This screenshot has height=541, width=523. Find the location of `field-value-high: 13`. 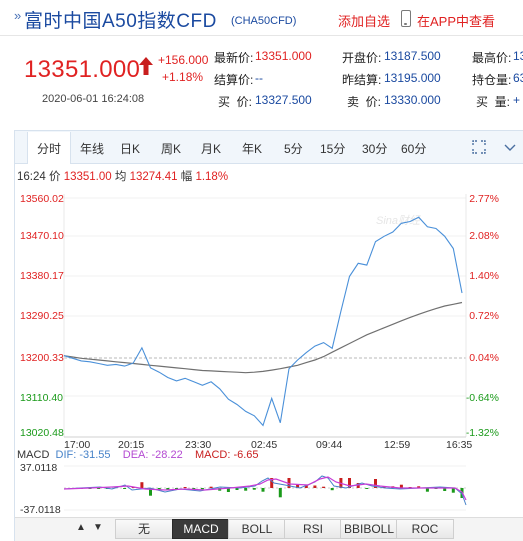

field-value-high: 13 is located at coordinates (518, 56).